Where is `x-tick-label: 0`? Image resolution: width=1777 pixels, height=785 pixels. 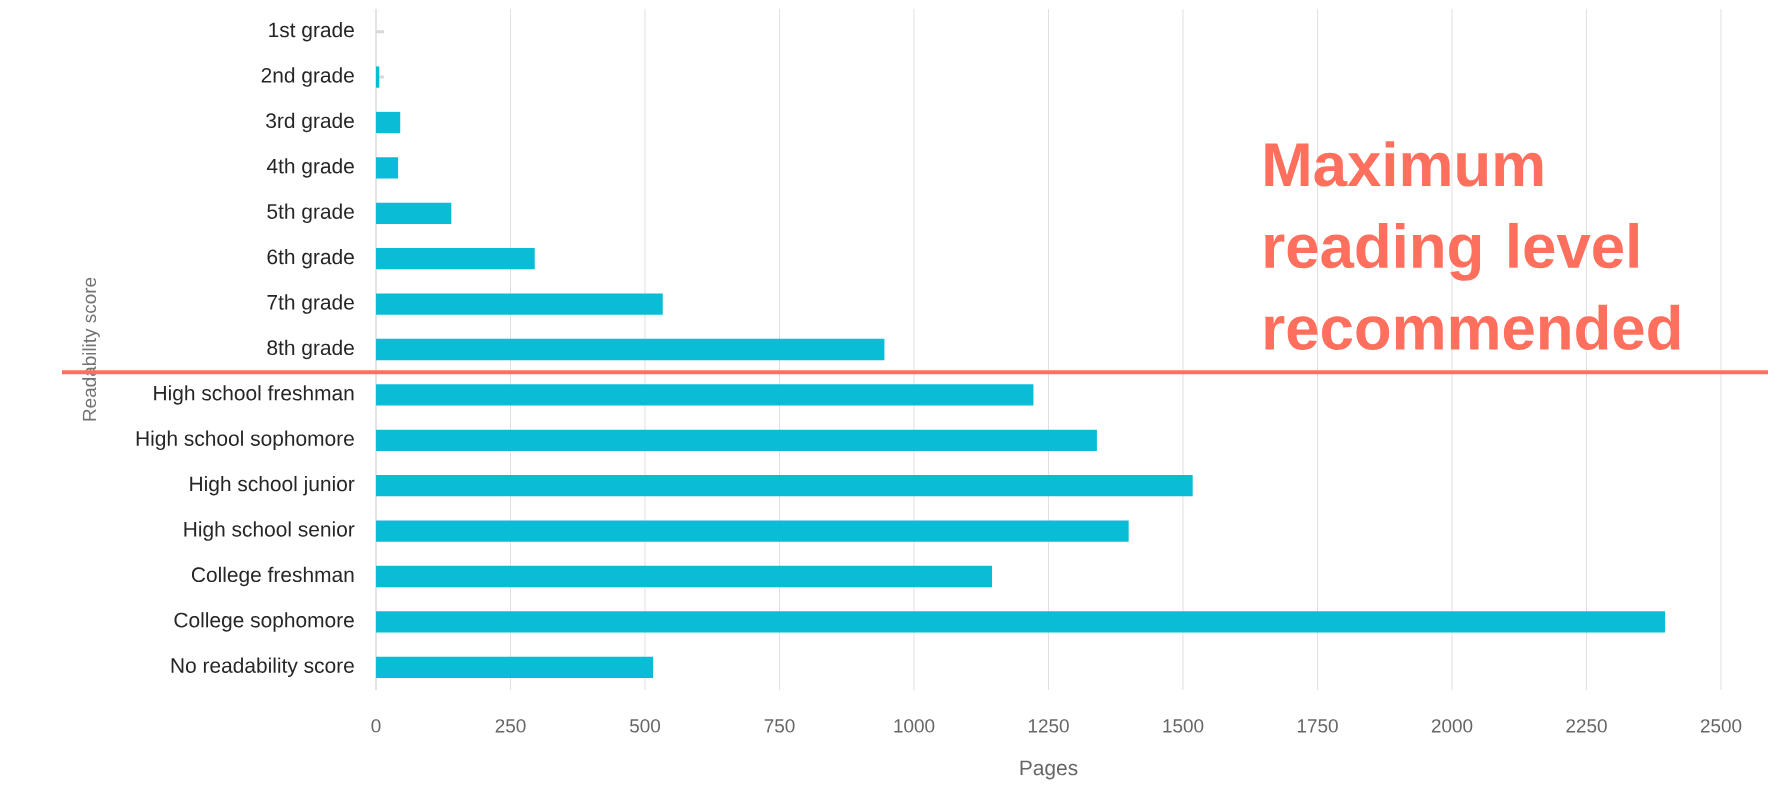
x-tick-label: 0 is located at coordinates (376, 726).